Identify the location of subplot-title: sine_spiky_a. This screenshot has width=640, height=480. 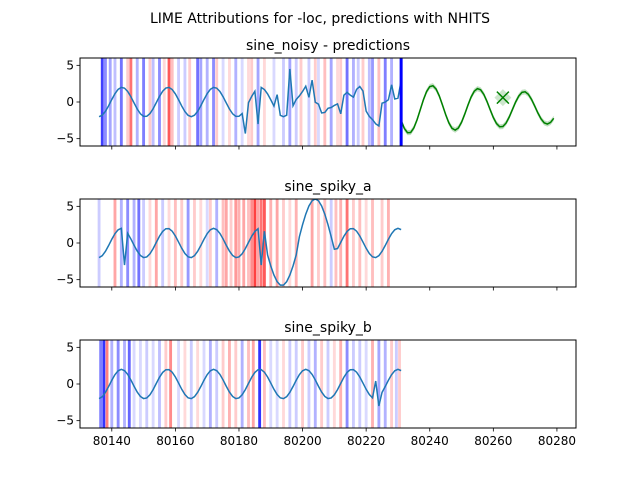
(327, 187).